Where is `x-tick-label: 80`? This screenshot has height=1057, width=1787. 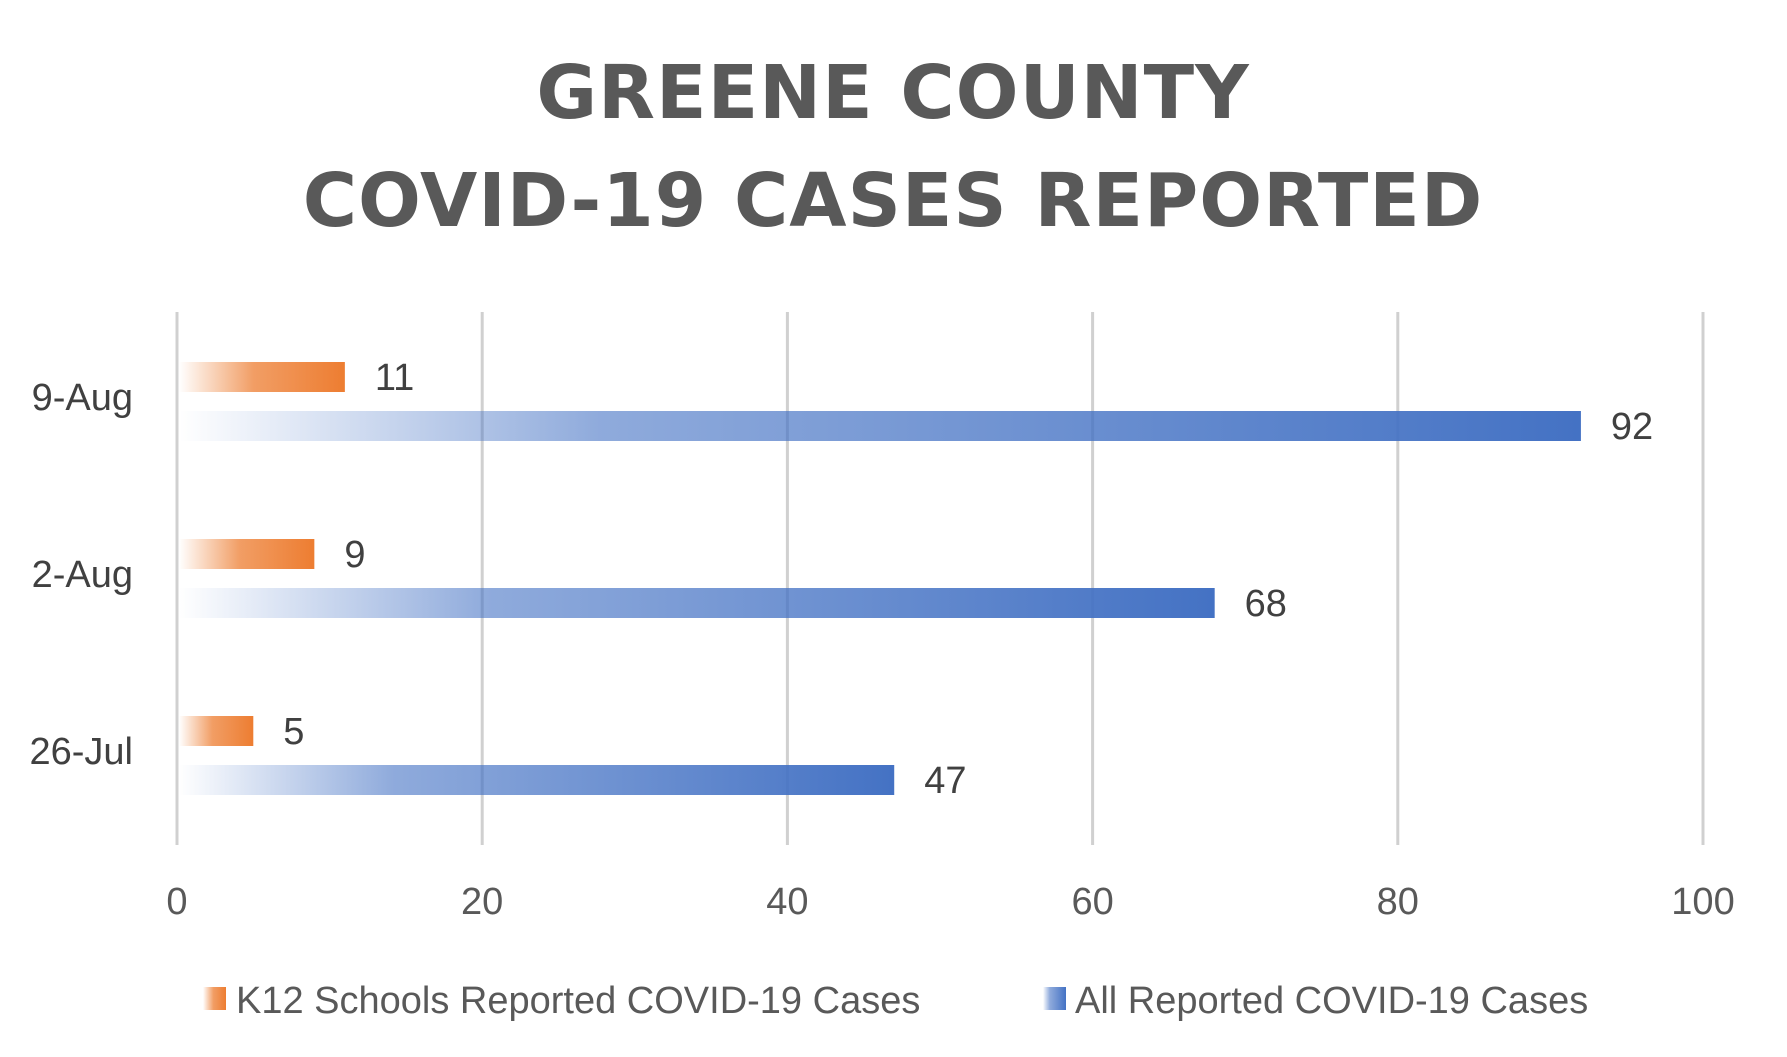 x-tick-label: 80 is located at coordinates (1398, 902).